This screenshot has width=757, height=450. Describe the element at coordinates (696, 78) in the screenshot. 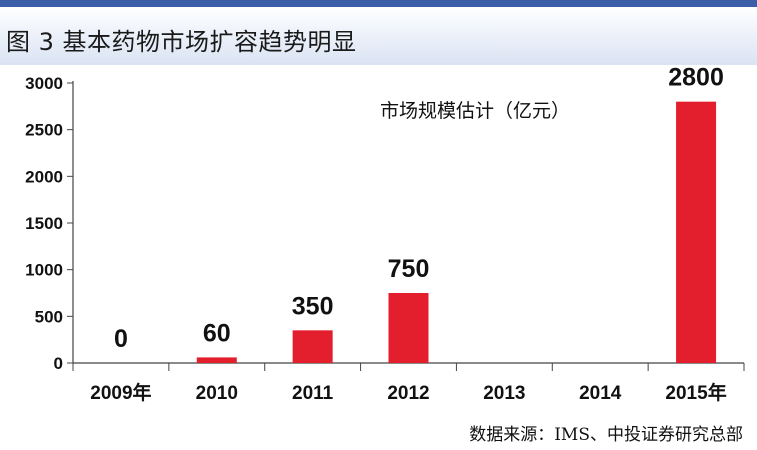

I see `data-label: 2800` at that location.